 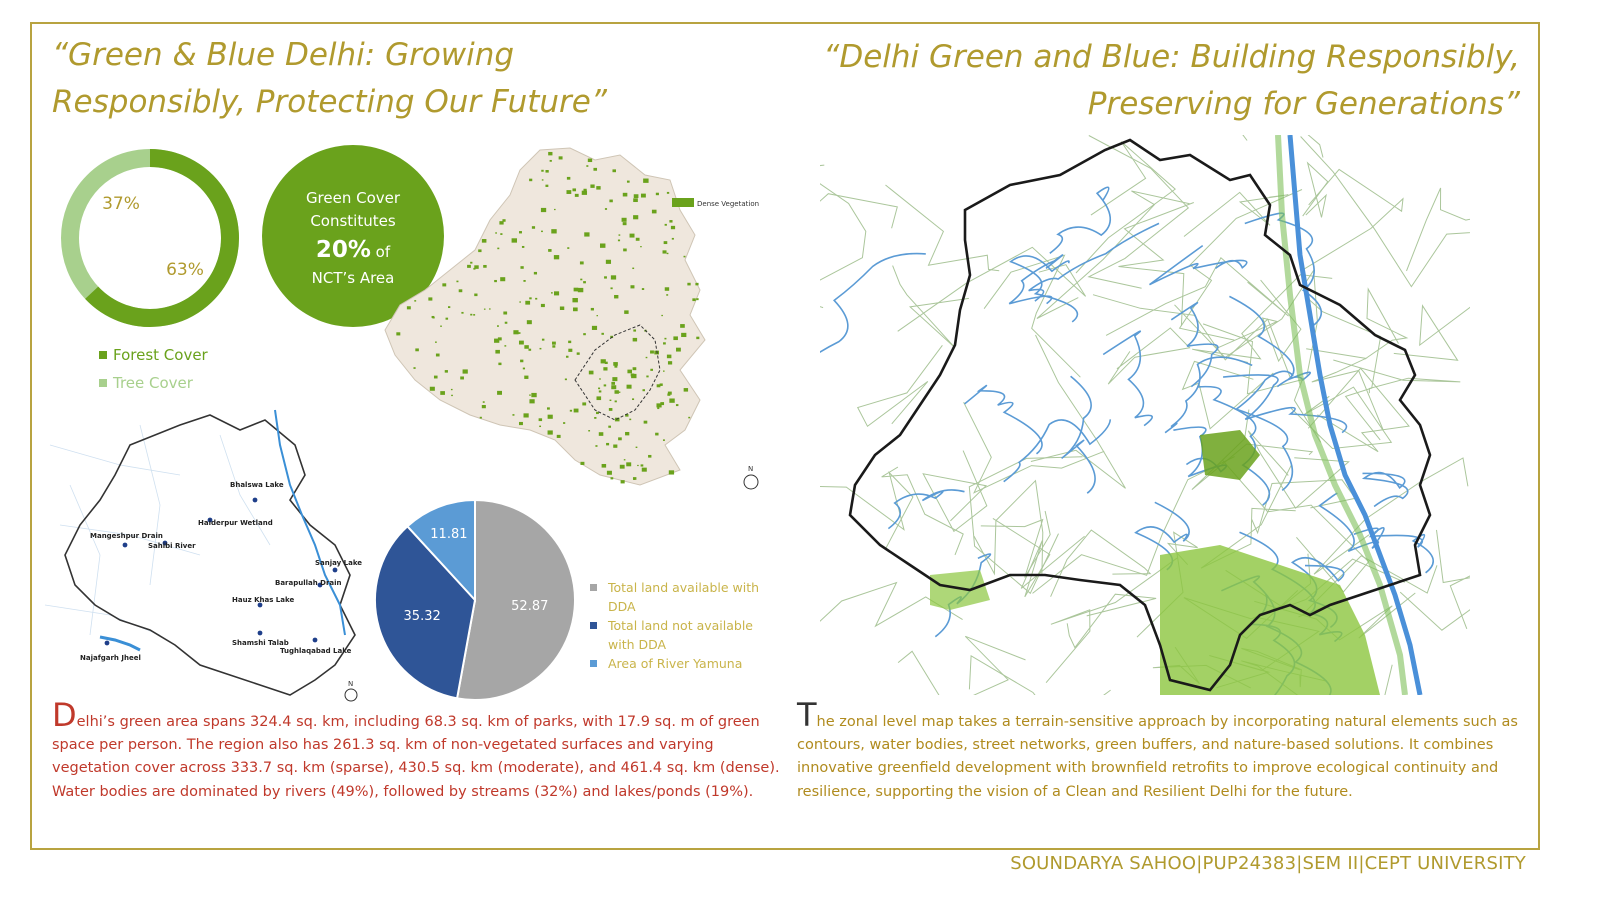 What do you see at coordinates (162, 238) in the screenshot?
I see `donut-forest-arc` at bounding box center [162, 238].